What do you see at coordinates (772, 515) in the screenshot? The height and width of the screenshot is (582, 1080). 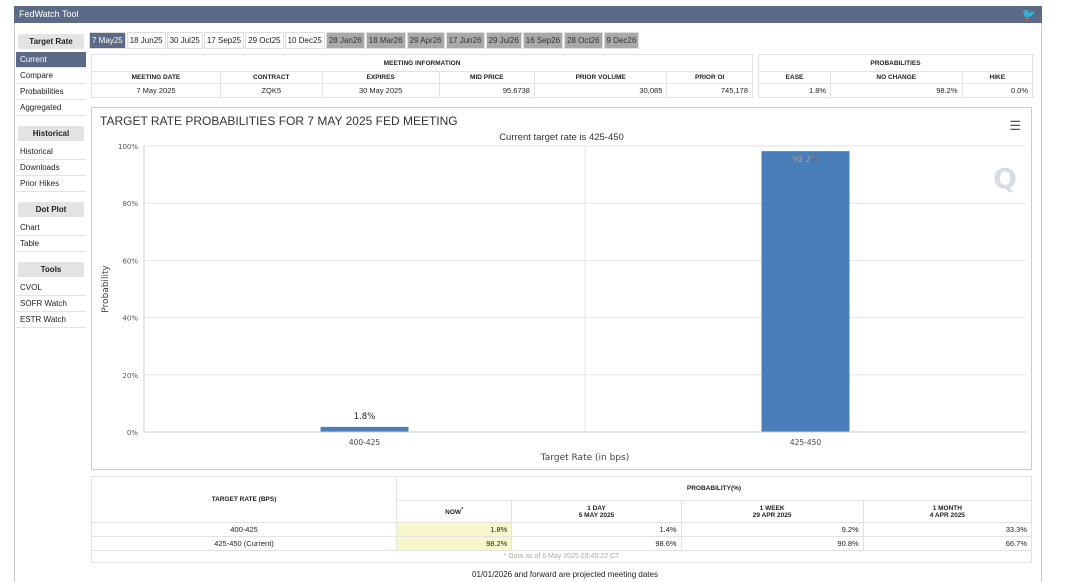 I see `period-date: 29 APR 2025` at bounding box center [772, 515].